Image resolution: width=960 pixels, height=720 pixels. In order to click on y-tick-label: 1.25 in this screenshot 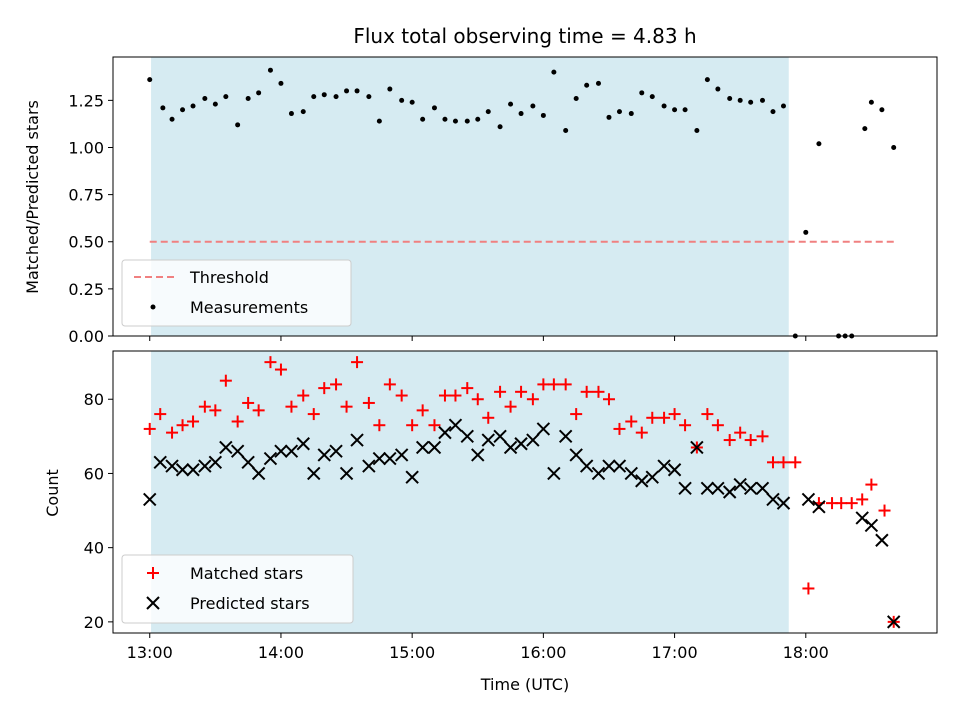, I will do `click(86, 100)`.